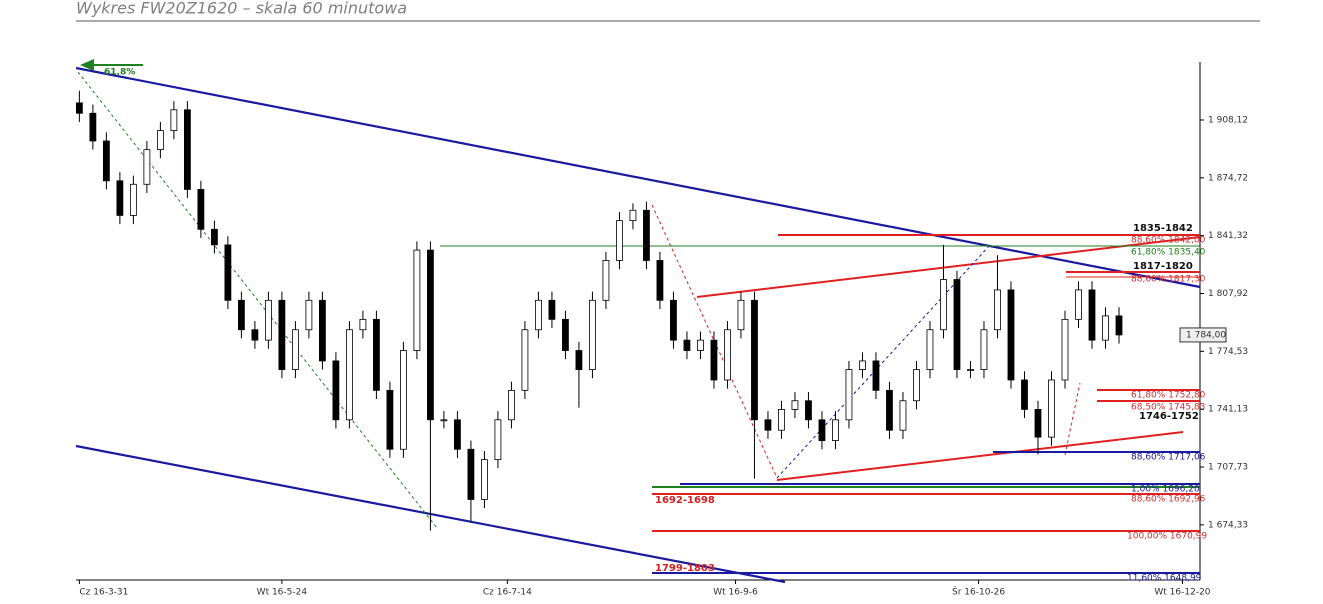 The height and width of the screenshot is (604, 1323). I want to click on annotation: 1835-1842, so click(1163, 228).